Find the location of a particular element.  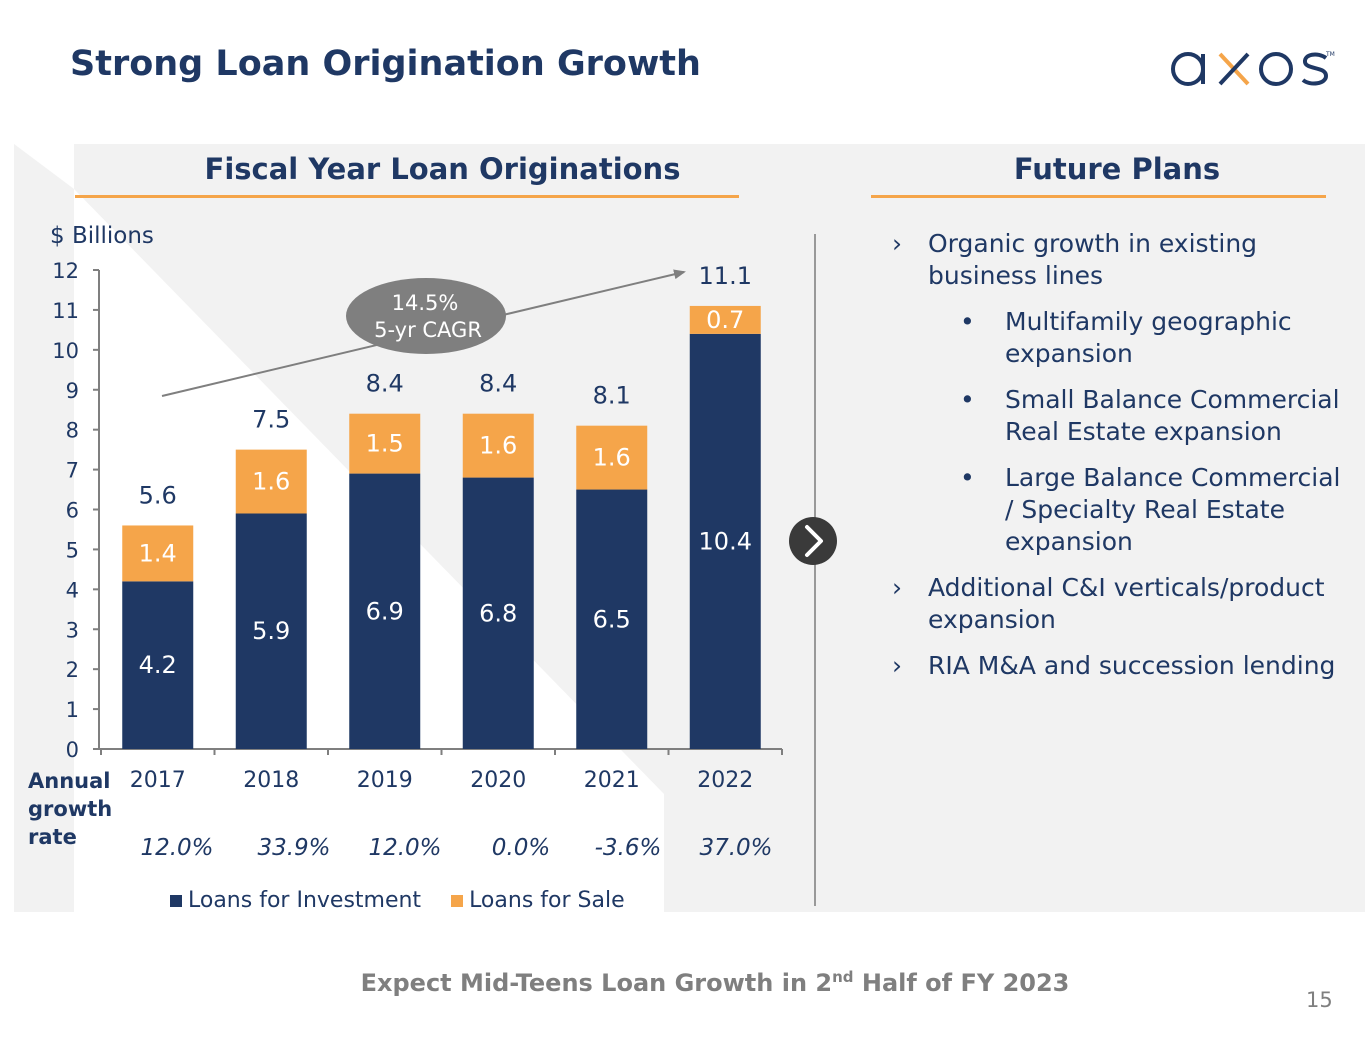

y-tick-label: 0 is located at coordinates (72, 750).